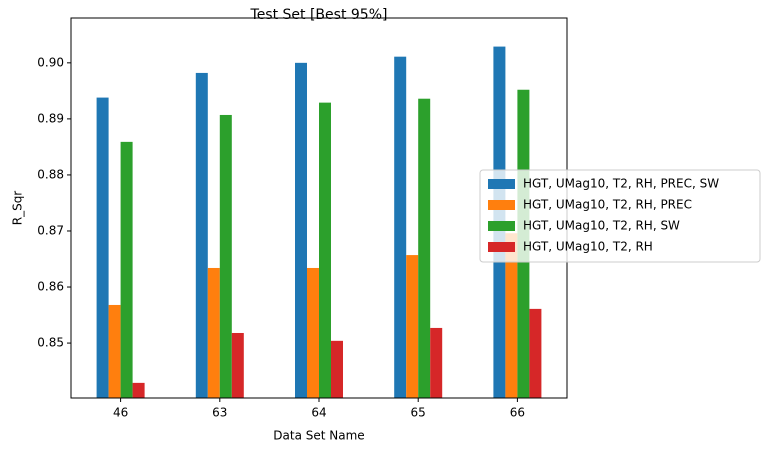 The height and width of the screenshot is (453, 767). What do you see at coordinates (418, 413) in the screenshot?
I see `x-tick-label: 65` at bounding box center [418, 413].